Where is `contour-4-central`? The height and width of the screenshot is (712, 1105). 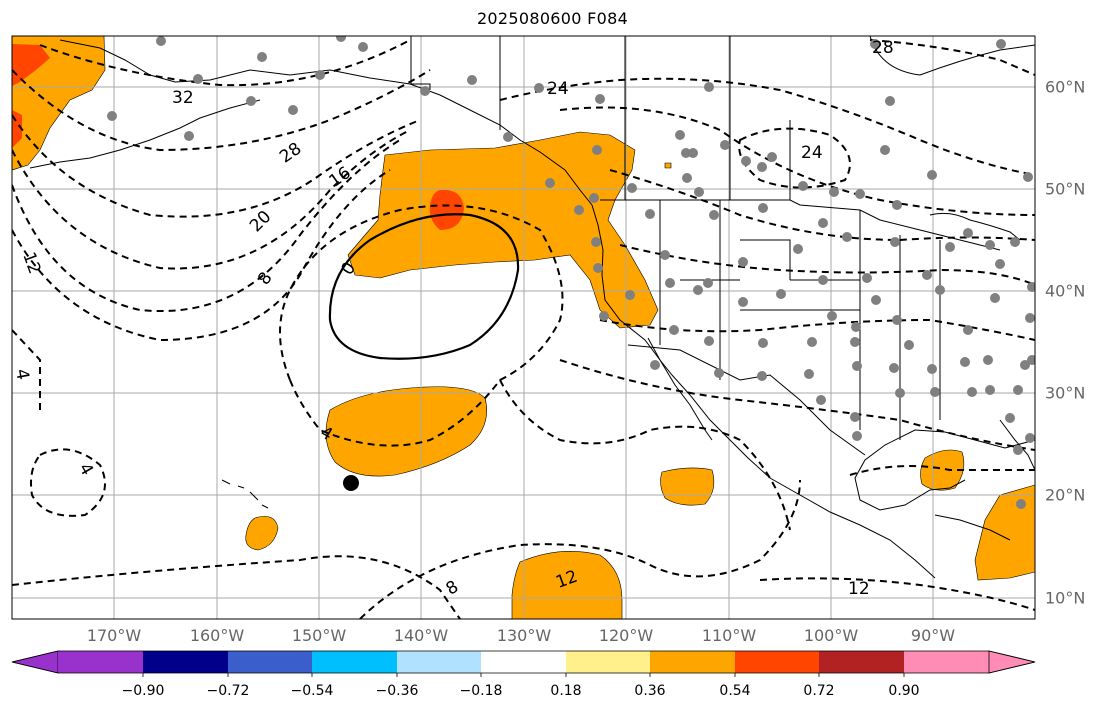 contour-4-central is located at coordinates (421, 325).